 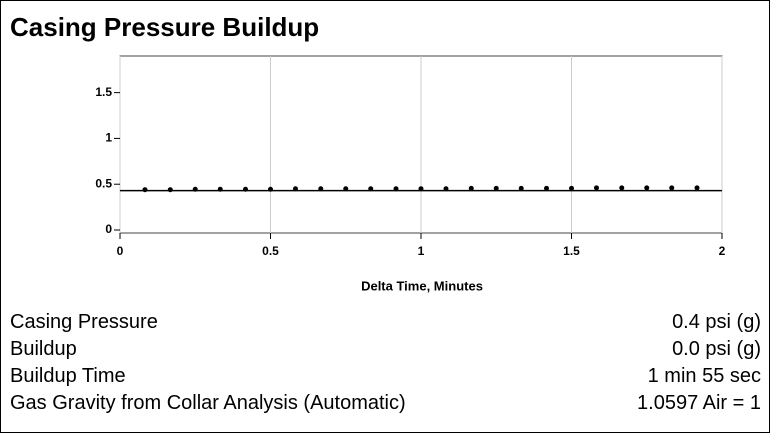 I want to click on info-row: Buildup 0.0 psi (g), so click(x=385, y=349).